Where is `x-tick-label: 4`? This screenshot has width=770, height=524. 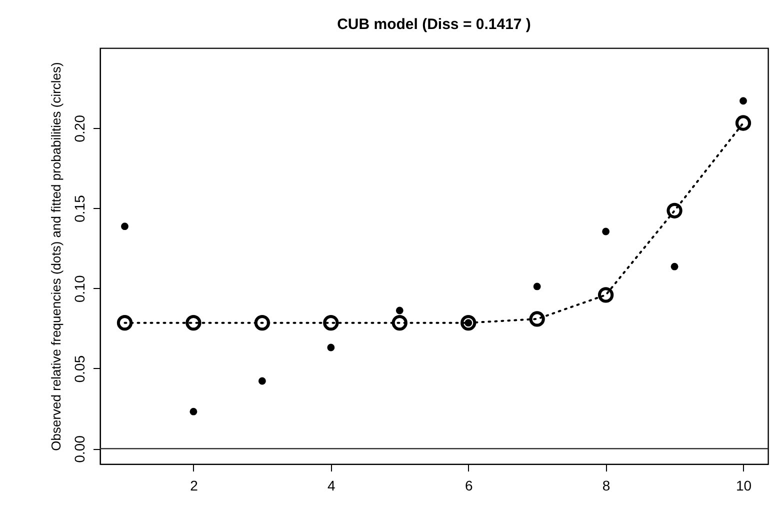
x-tick-label: 4 is located at coordinates (332, 486).